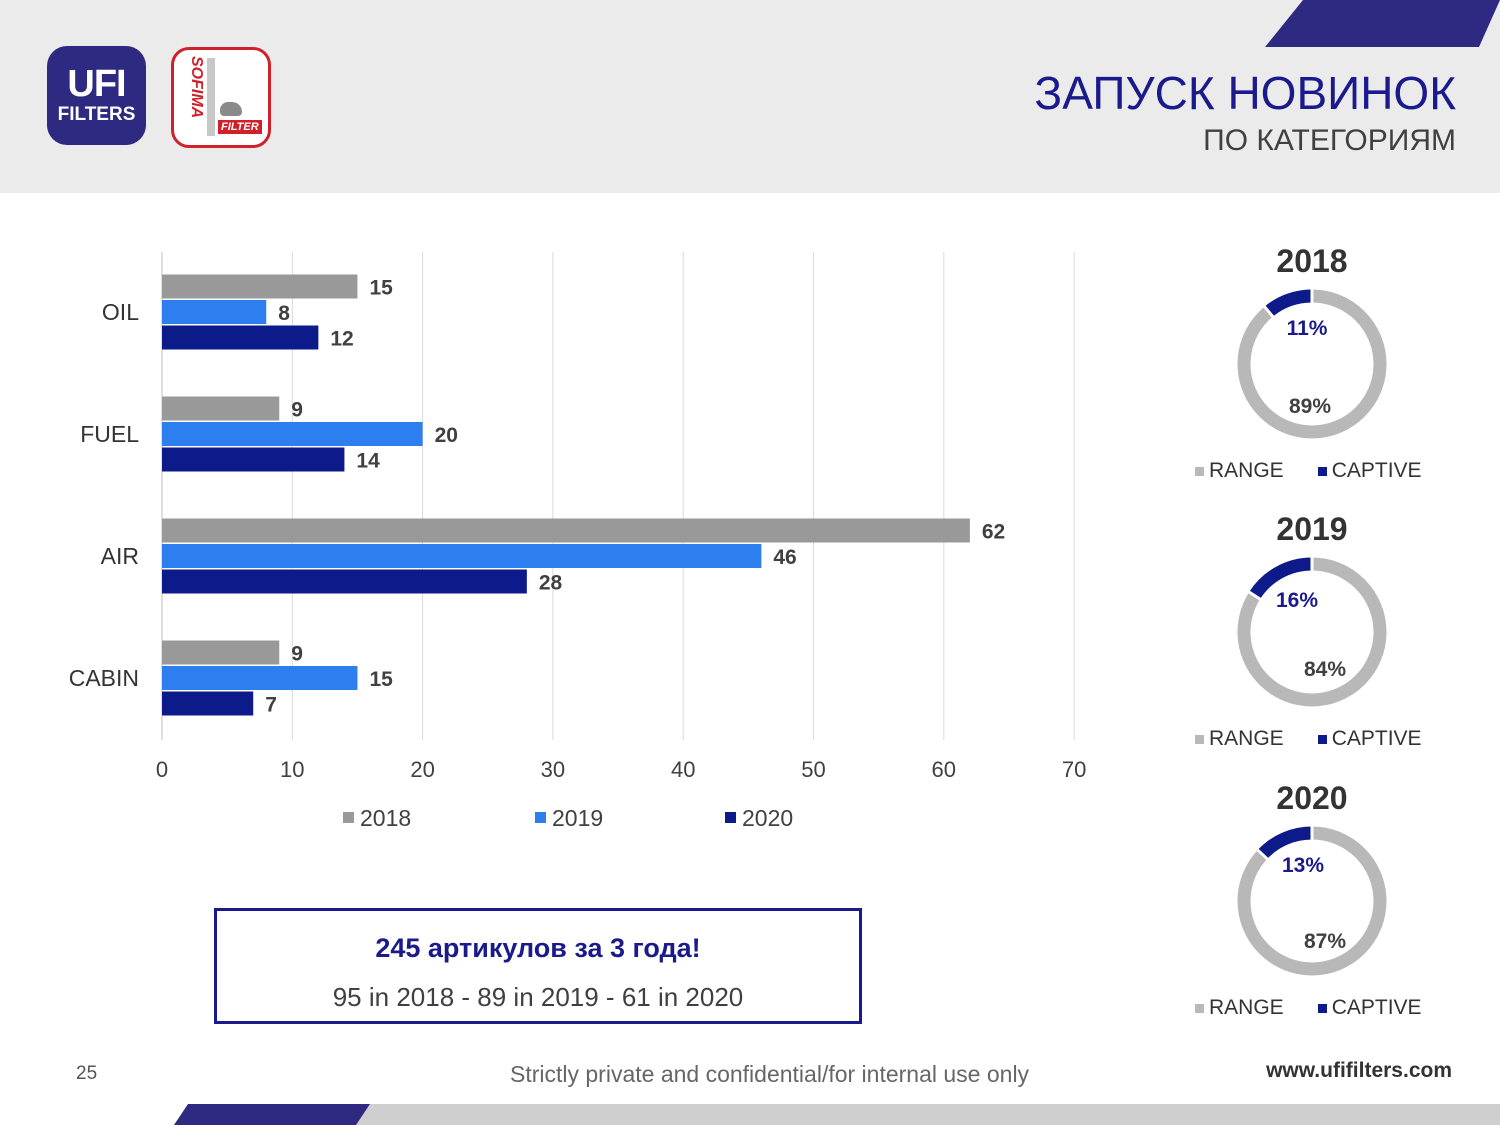 The width and height of the screenshot is (1500, 1125). Describe the element at coordinates (446, 435) in the screenshot. I see `data-label: 20` at that location.